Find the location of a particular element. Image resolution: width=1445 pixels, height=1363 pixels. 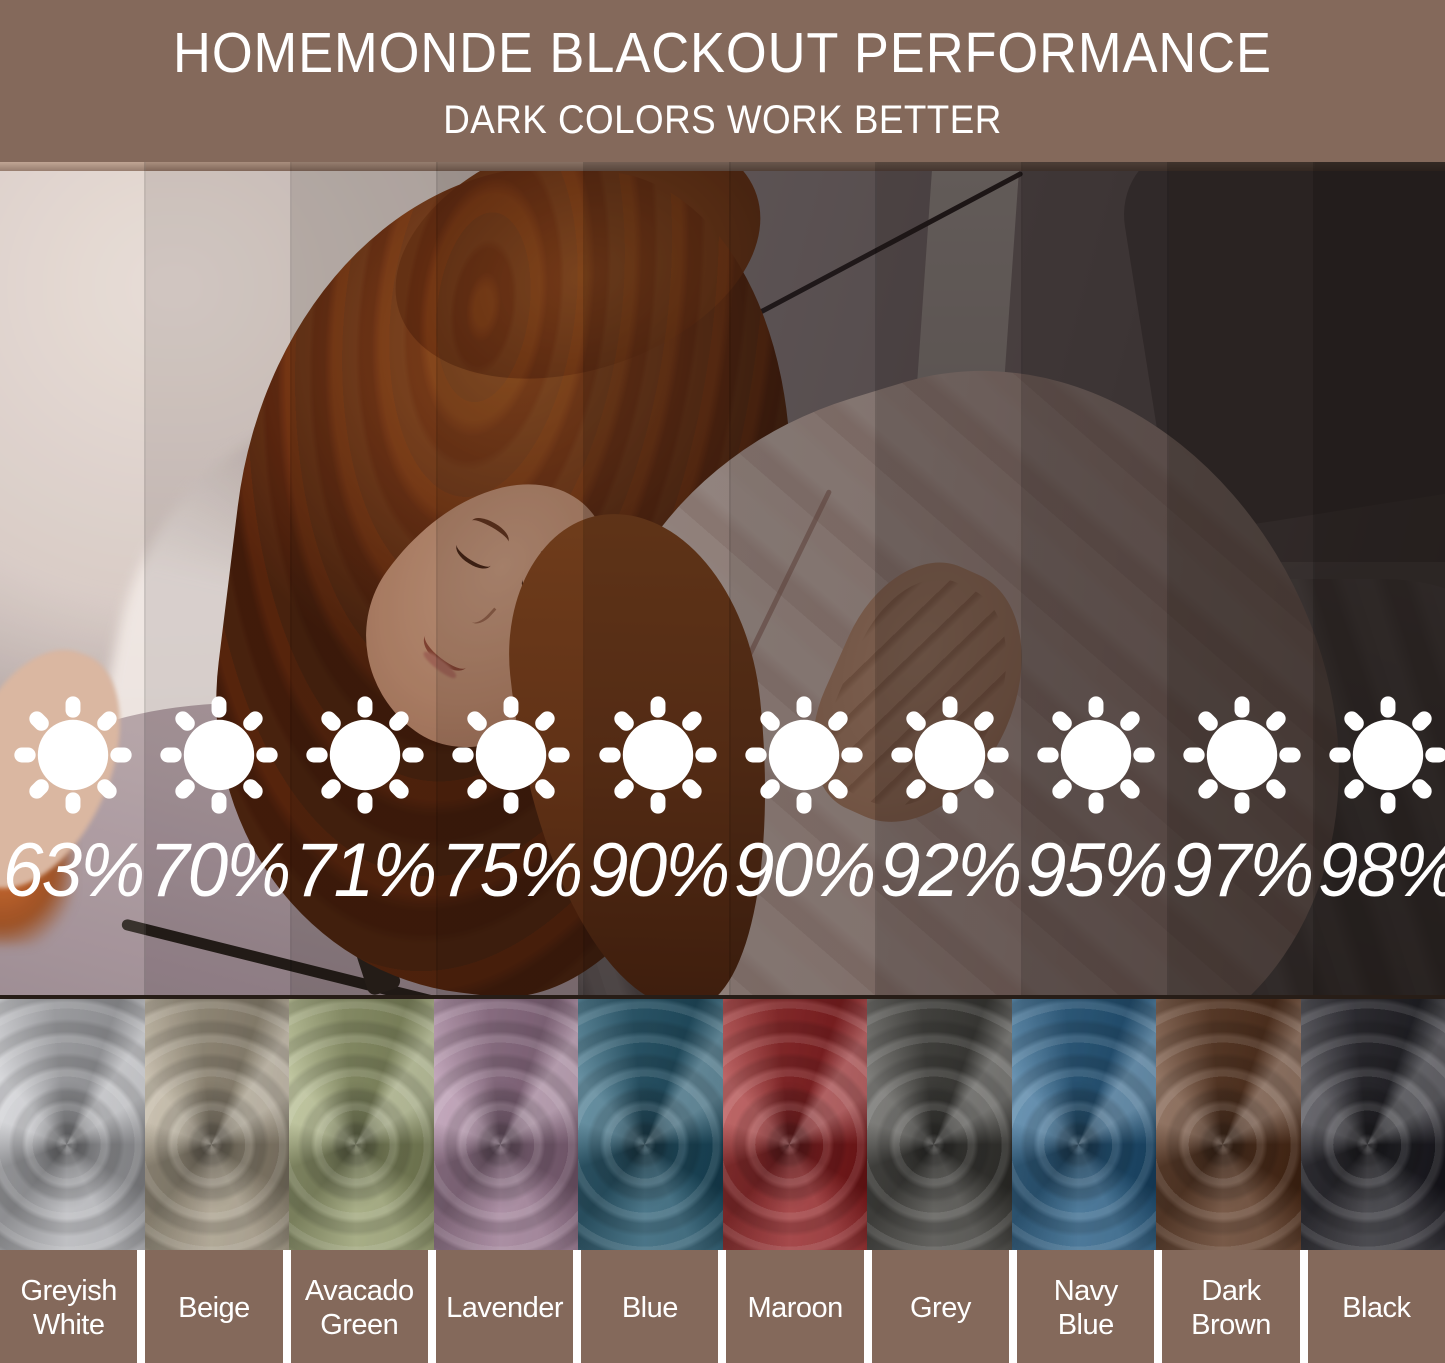

shade-column-9: 97% is located at coordinates (1242, 578).